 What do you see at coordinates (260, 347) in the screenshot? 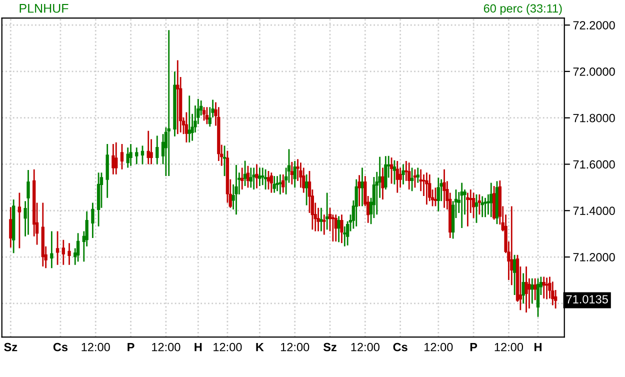
I see `x-tick-label: K` at bounding box center [260, 347].